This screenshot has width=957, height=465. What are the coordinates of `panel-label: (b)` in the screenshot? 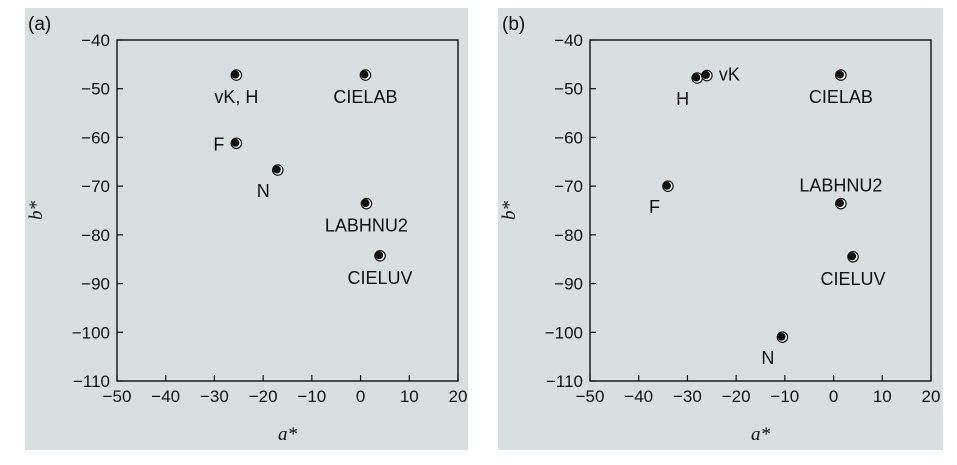 It's located at (513, 24).